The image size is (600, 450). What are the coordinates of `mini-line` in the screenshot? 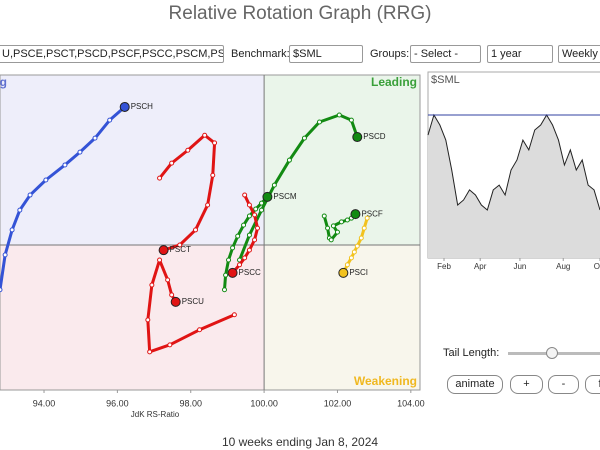 It's located at (513, 162).